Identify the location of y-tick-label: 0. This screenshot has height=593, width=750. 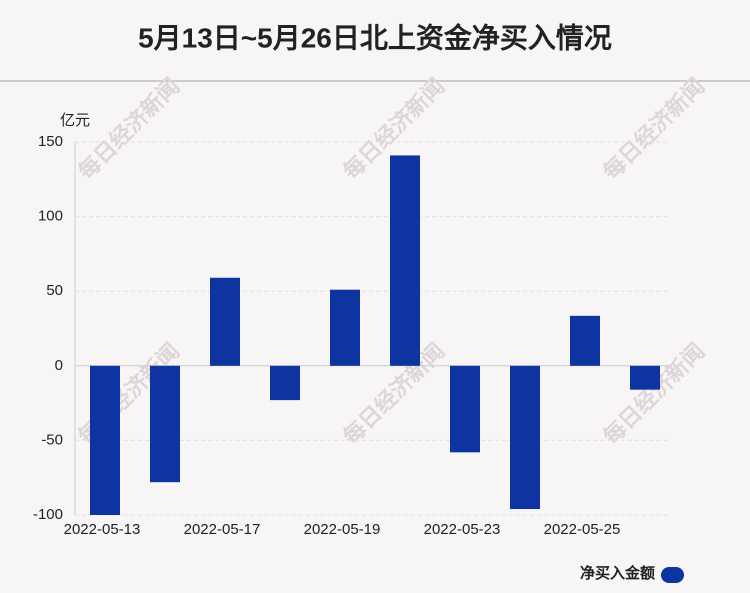
(59, 365).